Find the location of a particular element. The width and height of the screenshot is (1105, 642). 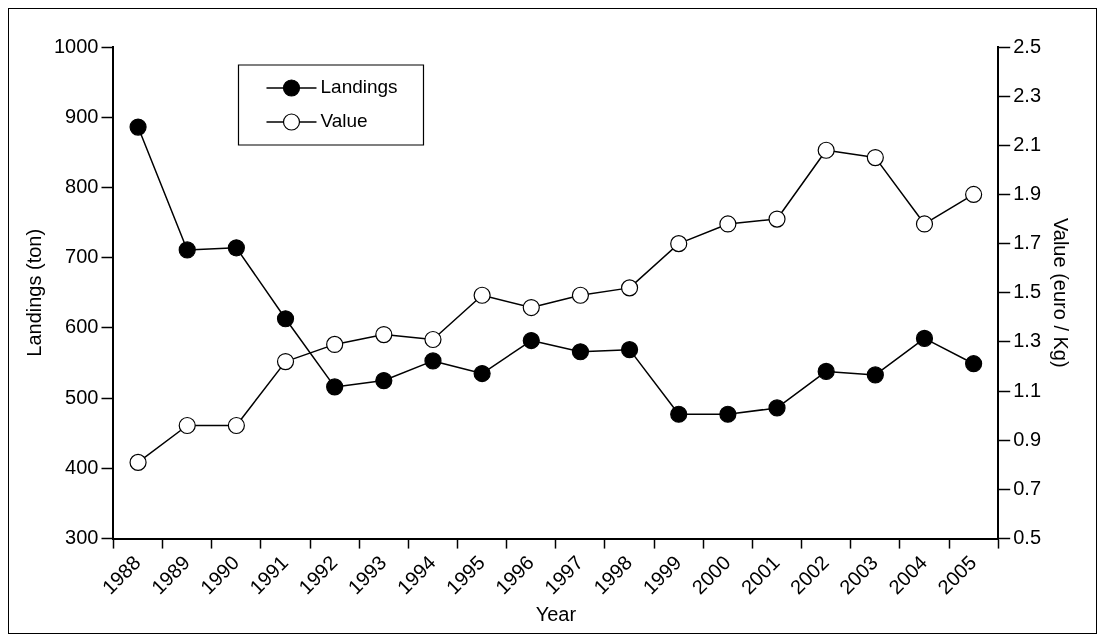

y2-tick-label: 2.5 is located at coordinates (1027, 45).